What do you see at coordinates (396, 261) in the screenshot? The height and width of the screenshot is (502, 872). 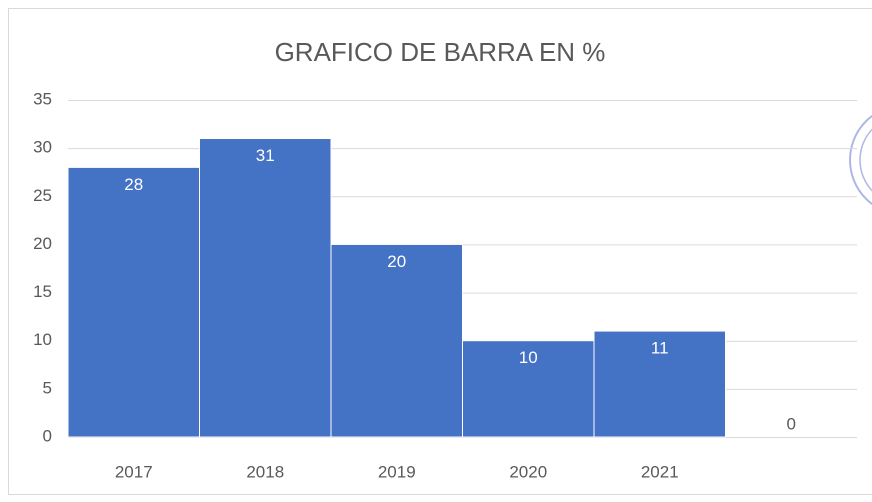 I see `data-label: 20` at bounding box center [396, 261].